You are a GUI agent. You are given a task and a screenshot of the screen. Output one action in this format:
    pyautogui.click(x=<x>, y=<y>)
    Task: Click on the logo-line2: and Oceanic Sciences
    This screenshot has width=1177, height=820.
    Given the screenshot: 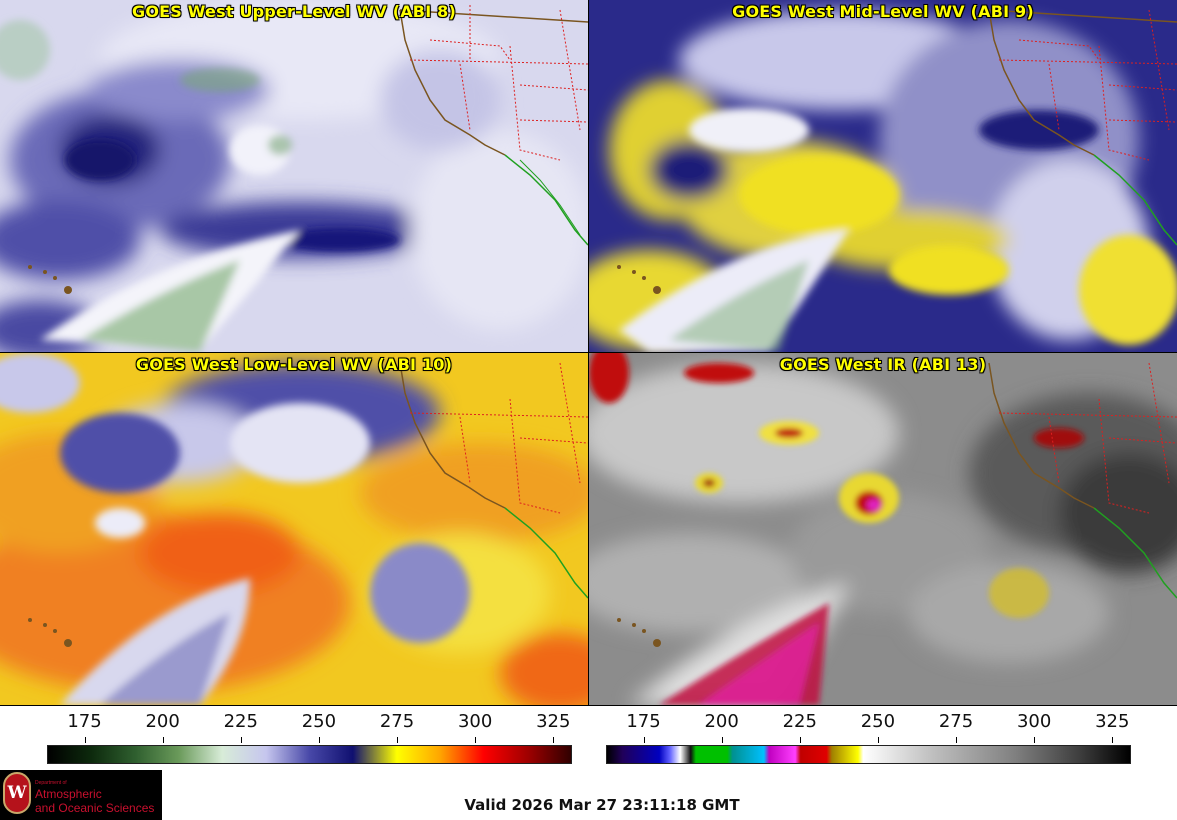 What is the action you would take?
    pyautogui.click(x=95, y=808)
    